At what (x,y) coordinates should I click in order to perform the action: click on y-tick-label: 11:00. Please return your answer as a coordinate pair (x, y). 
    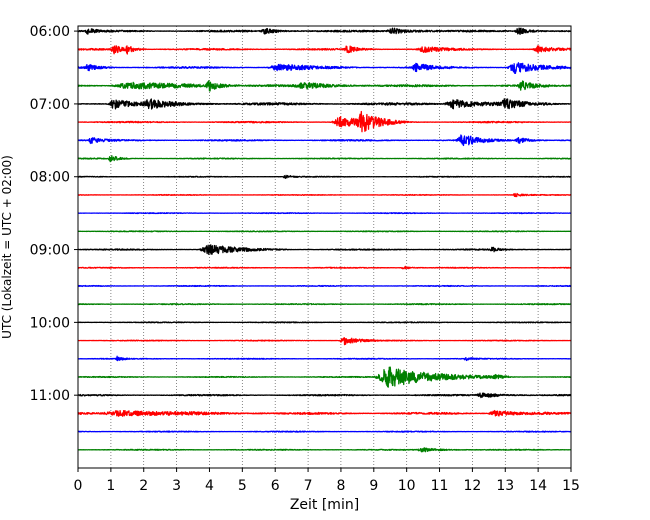
    Looking at the image, I should click on (50, 396).